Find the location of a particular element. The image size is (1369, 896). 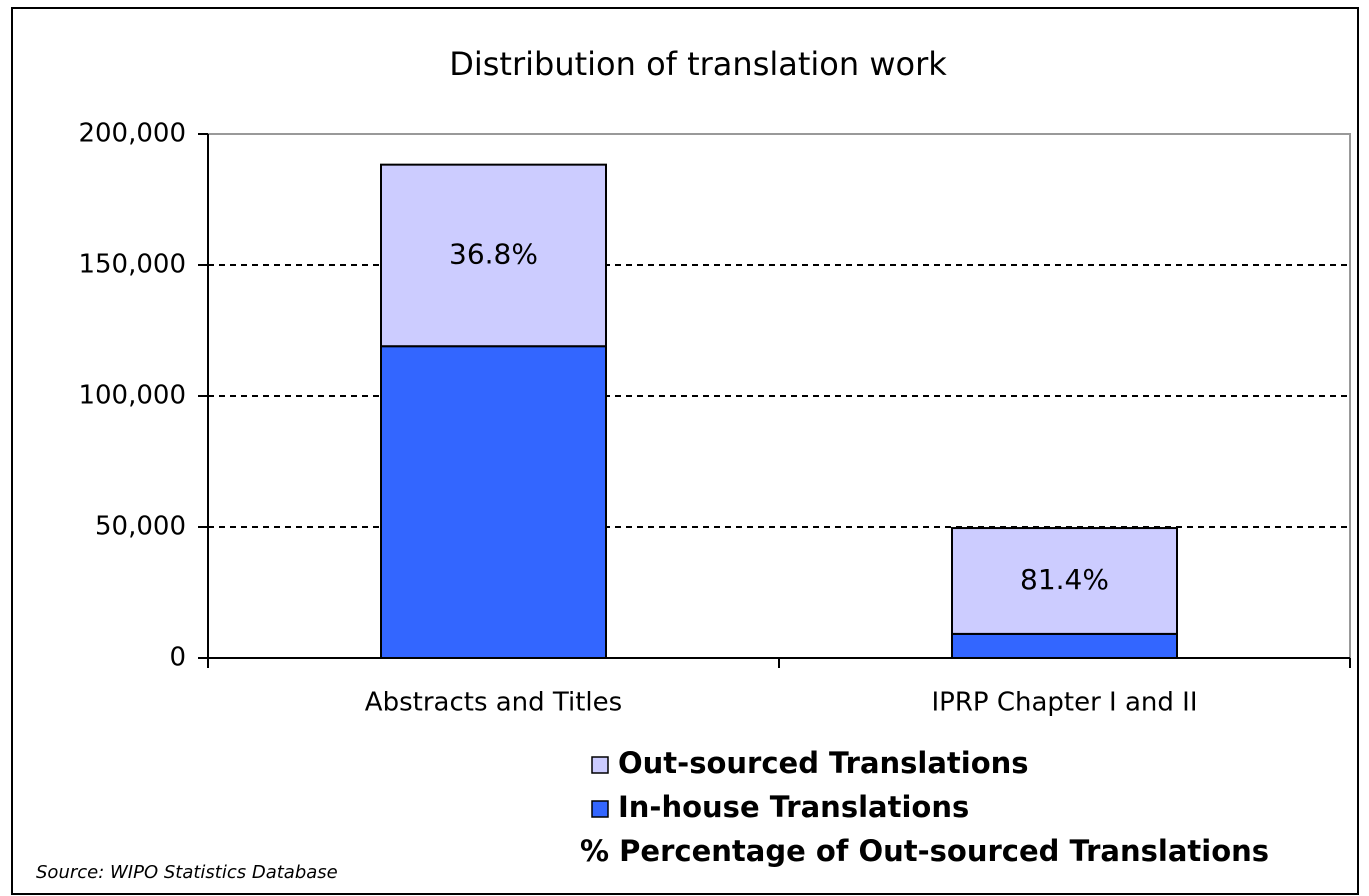

legend-label: % Percentage of Out-sourced Translations is located at coordinates (924, 851).